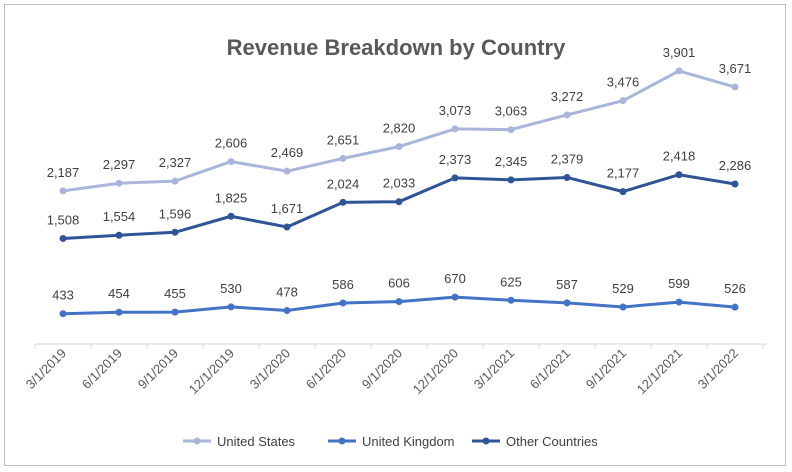  What do you see at coordinates (175, 293) in the screenshot?
I see `data-label: 455` at bounding box center [175, 293].